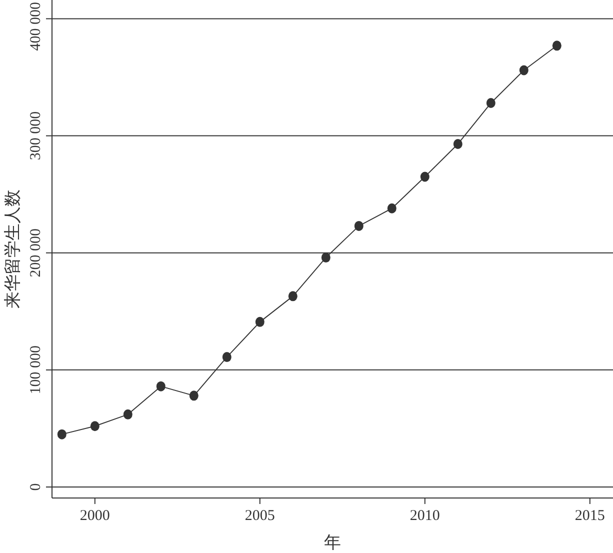 The width and height of the screenshot is (613, 553). Describe the element at coordinates (589, 516) in the screenshot. I see `x-tick-label: 2015` at that location.